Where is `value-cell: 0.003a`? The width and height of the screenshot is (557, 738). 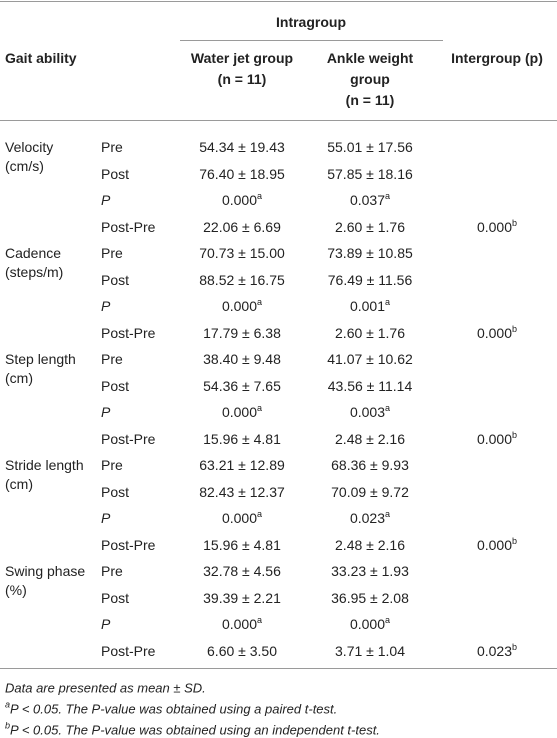
value-cell: 0.003a is located at coordinates (369, 412).